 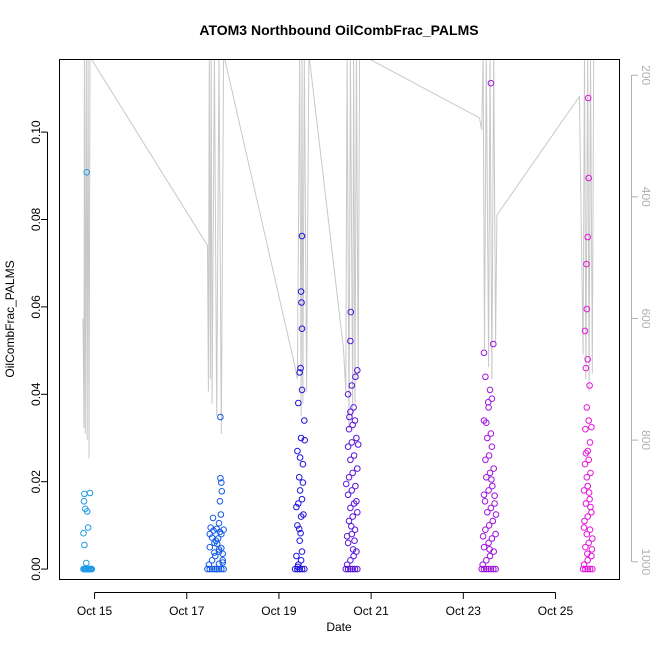 What do you see at coordinates (10, 318) in the screenshot?
I see `y-axis-label: OilCombFrac_PALMS` at bounding box center [10, 318].